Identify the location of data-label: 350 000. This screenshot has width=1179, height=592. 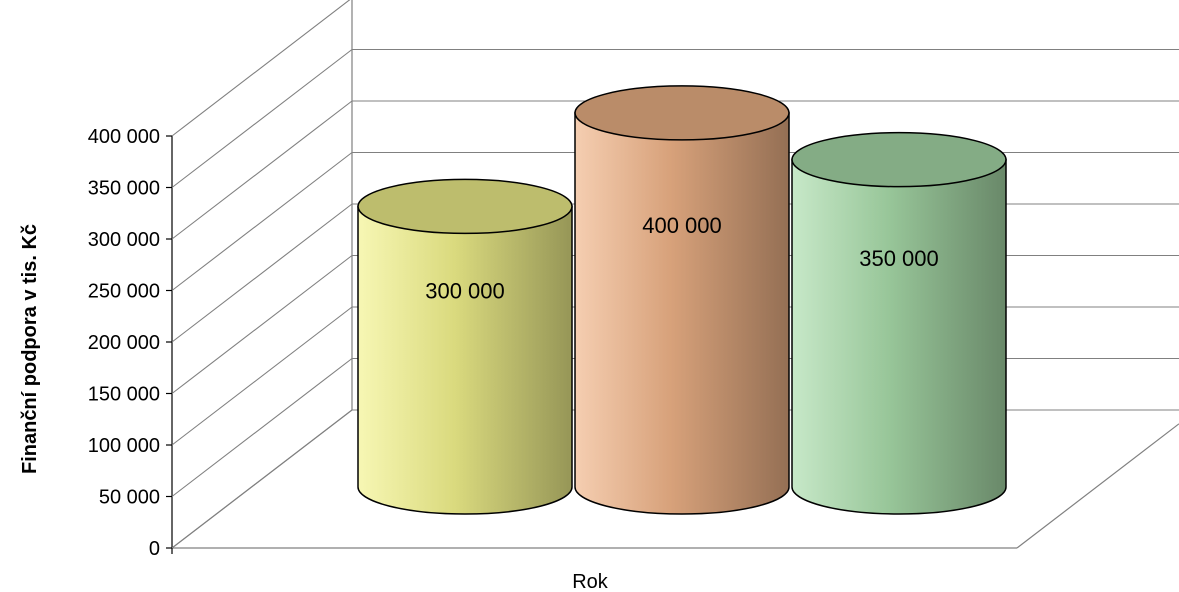
(899, 258).